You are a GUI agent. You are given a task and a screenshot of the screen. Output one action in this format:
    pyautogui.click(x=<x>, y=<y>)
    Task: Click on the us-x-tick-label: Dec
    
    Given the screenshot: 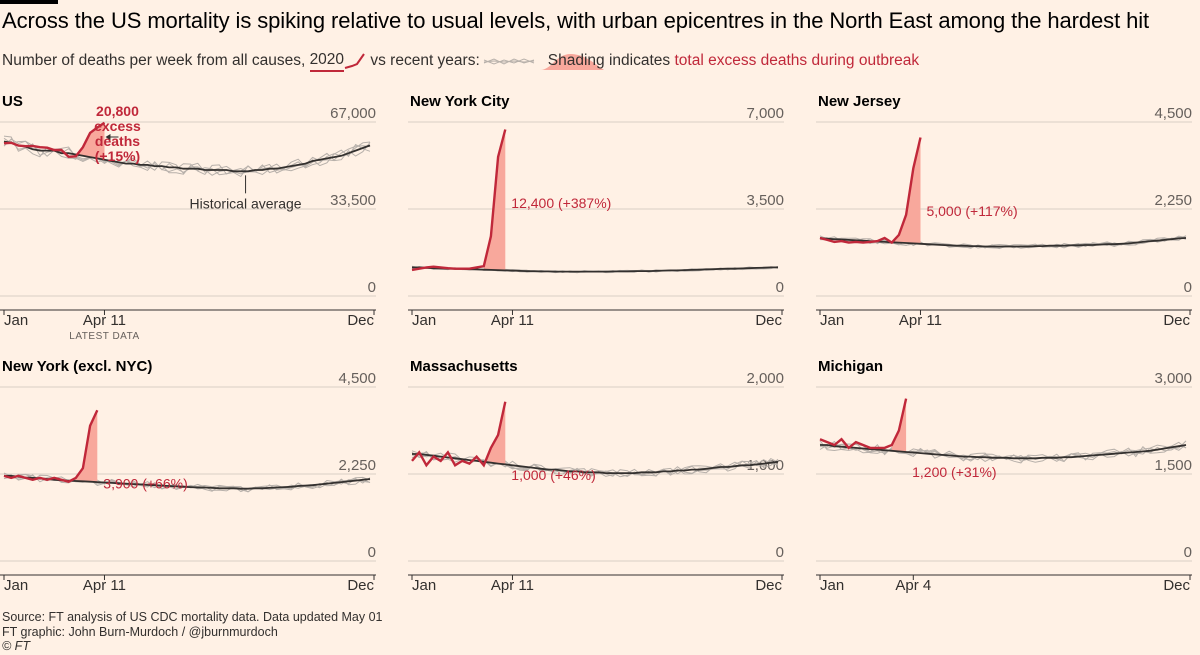 What is the action you would take?
    pyautogui.click(x=360, y=320)
    